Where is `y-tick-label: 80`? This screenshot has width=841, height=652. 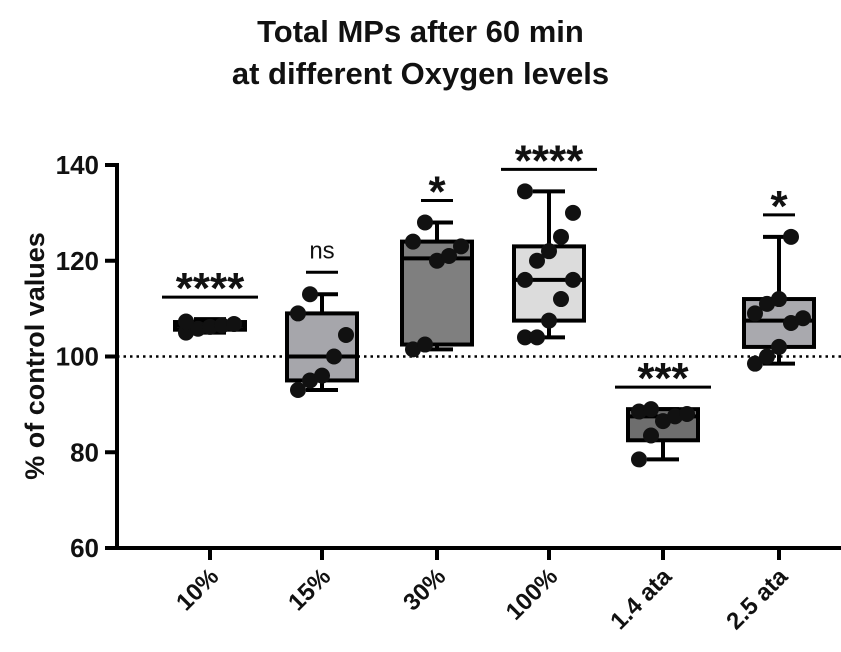 y-tick-label: 80 is located at coordinates (84, 452).